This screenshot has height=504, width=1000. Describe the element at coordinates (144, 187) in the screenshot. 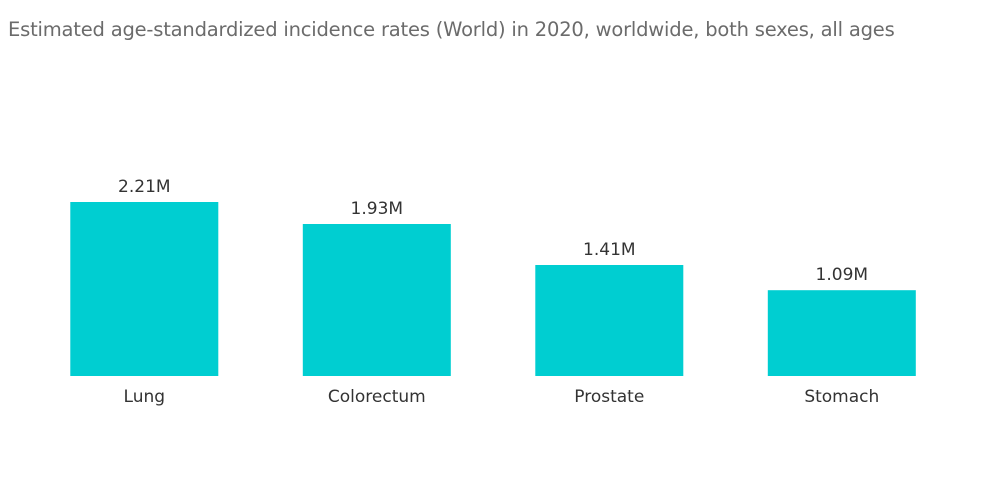

I see `data-label-lung: 2.21M` at that location.